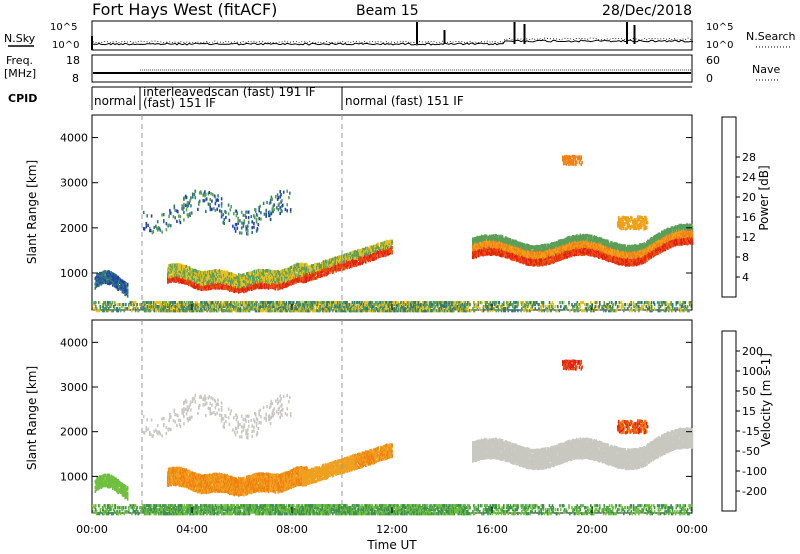 The image size is (800, 554). I want to click on freq-left-tick-bottom: 8, so click(75, 78).